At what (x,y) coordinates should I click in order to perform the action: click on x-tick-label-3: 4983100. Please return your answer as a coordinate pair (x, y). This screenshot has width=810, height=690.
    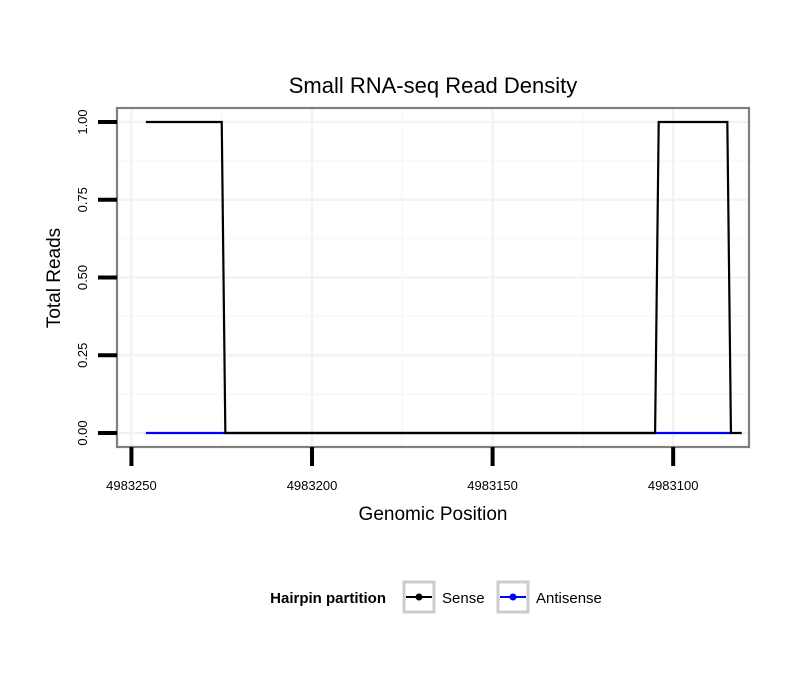
    Looking at the image, I should click on (673, 485).